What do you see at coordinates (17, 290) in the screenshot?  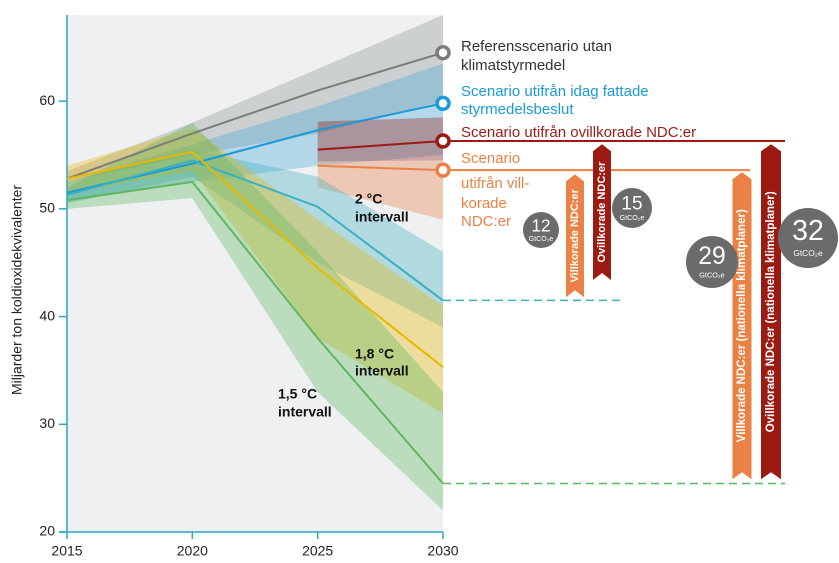 I see `y-axis-label: Miljarder ton koldioxidekvivalenter` at bounding box center [17, 290].